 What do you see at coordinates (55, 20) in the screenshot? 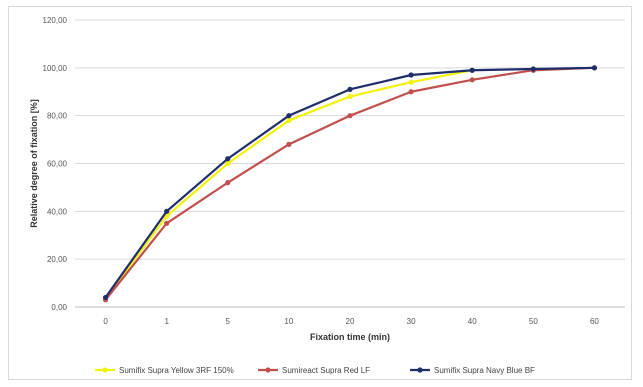
I see `y-tick-label: 120,00` at bounding box center [55, 20].